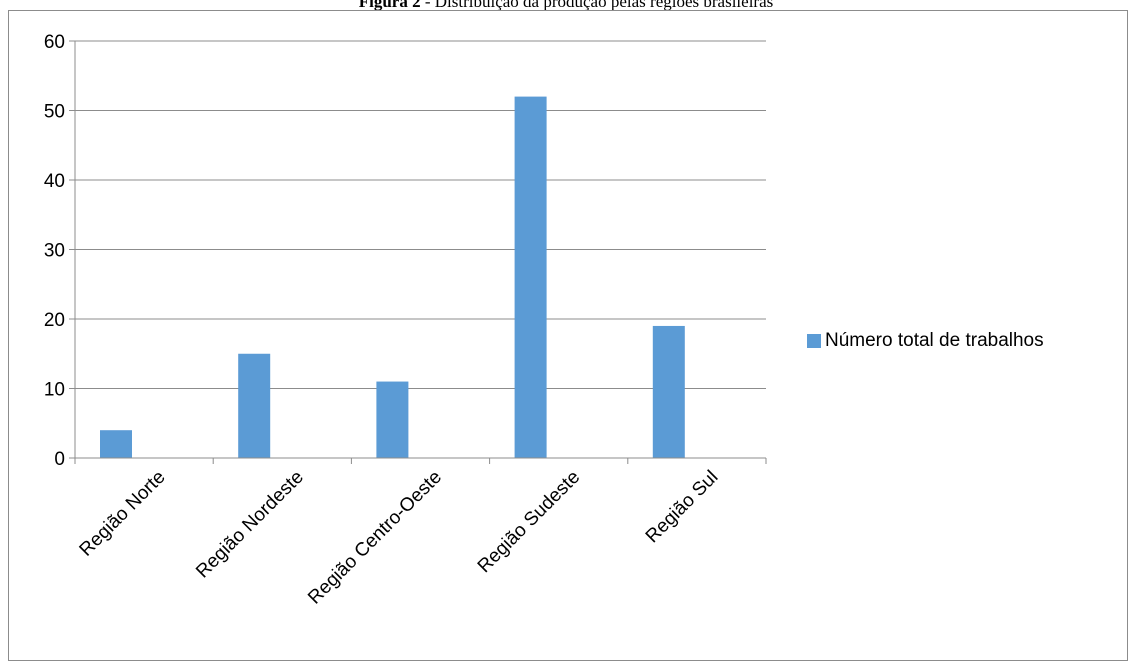 This screenshot has width=1132, height=665. Describe the element at coordinates (54, 42) in the screenshot. I see `y-tick-label: 60` at that location.